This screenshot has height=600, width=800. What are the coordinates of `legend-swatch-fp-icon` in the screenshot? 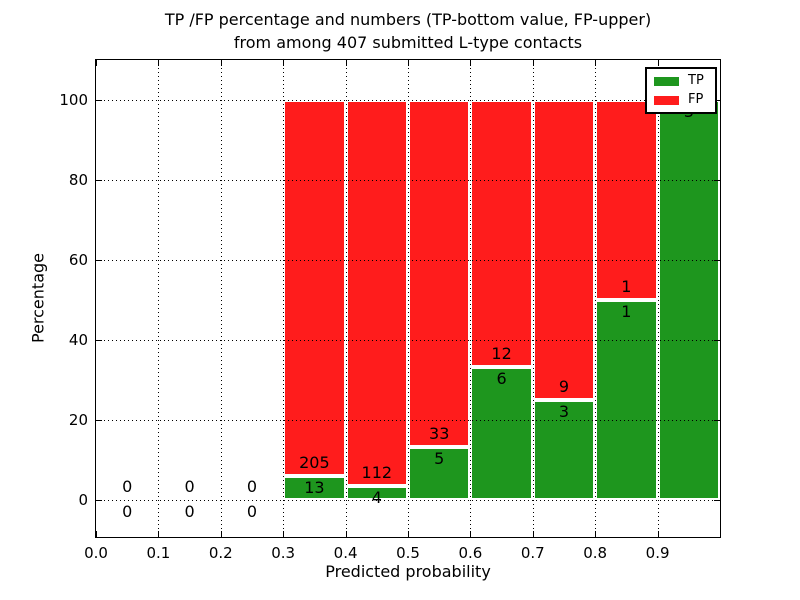 It's located at (666, 100).